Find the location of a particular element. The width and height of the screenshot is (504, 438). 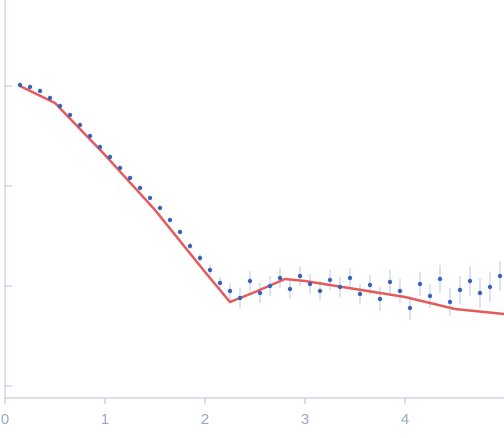

x-tick-label: 4 is located at coordinates (405, 419).